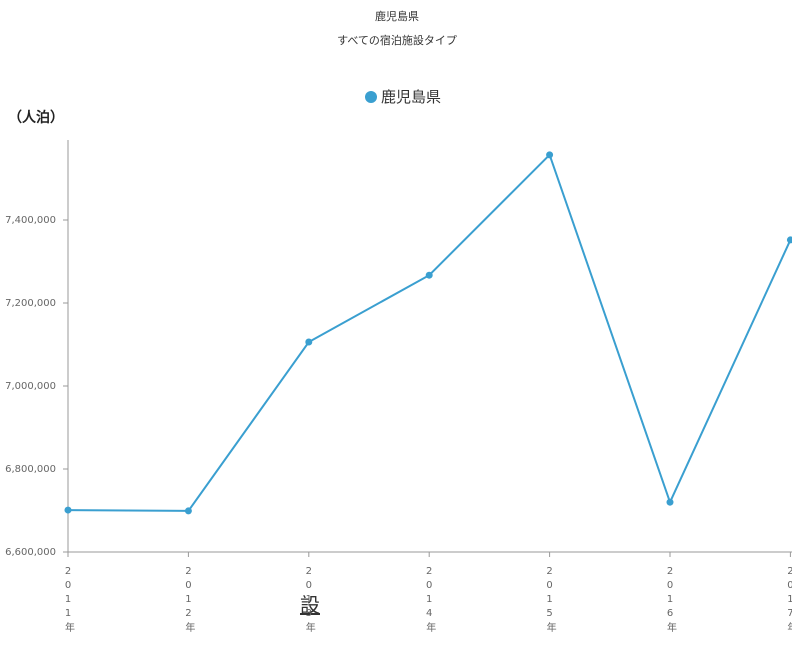  What do you see at coordinates (397, 40) in the screenshot?
I see `chart-subtitle: すべての宿泊施設タイプ` at bounding box center [397, 40].